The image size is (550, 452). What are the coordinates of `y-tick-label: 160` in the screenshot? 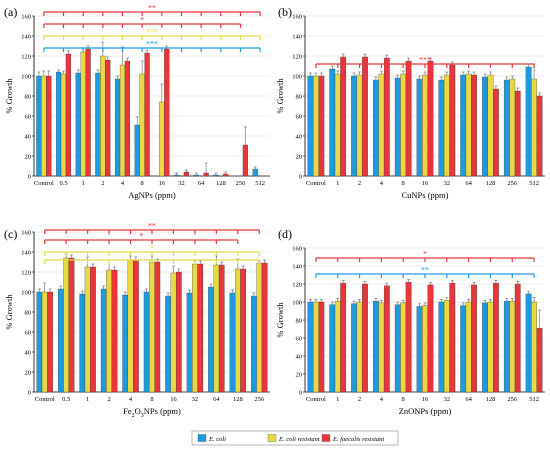 It's located at (26, 17).